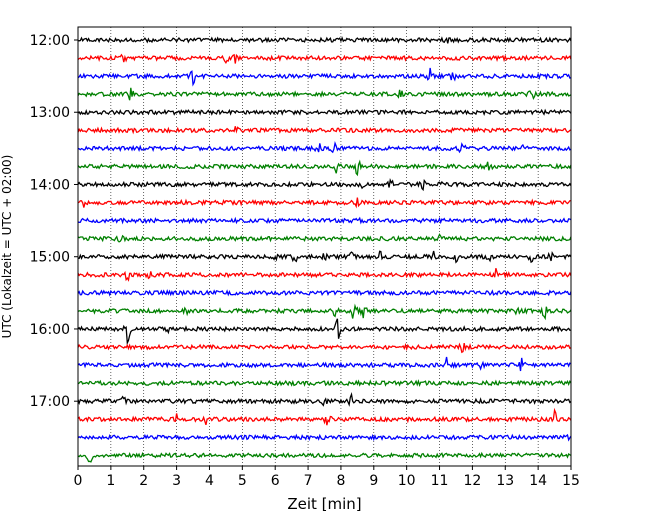 The width and height of the screenshot is (650, 520). What do you see at coordinates (538, 481) in the screenshot?
I see `x-tick-label: 14` at bounding box center [538, 481].